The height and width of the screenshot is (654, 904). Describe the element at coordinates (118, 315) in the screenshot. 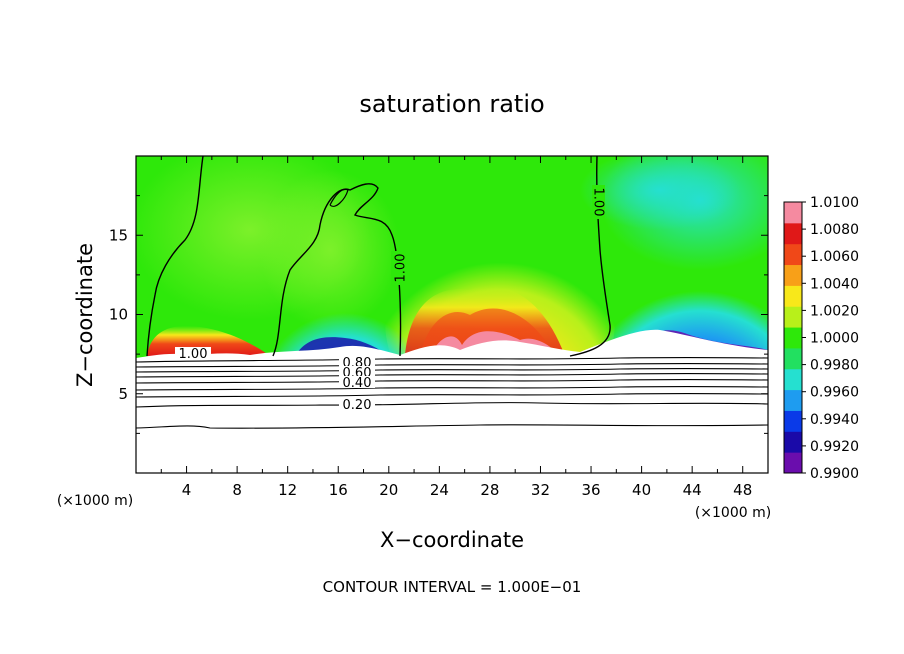

I see `y-tick-label: 10` at that location.